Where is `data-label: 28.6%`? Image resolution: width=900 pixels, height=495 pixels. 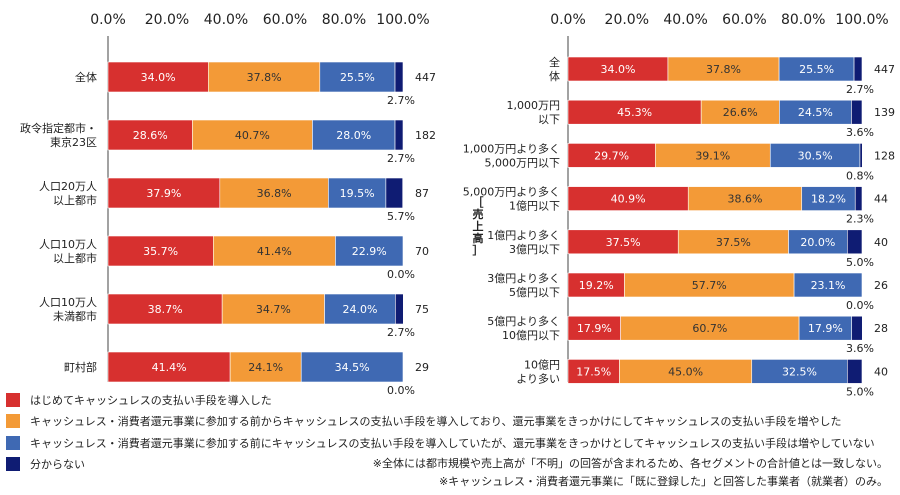
data-label: 28.6% is located at coordinates (150, 135).